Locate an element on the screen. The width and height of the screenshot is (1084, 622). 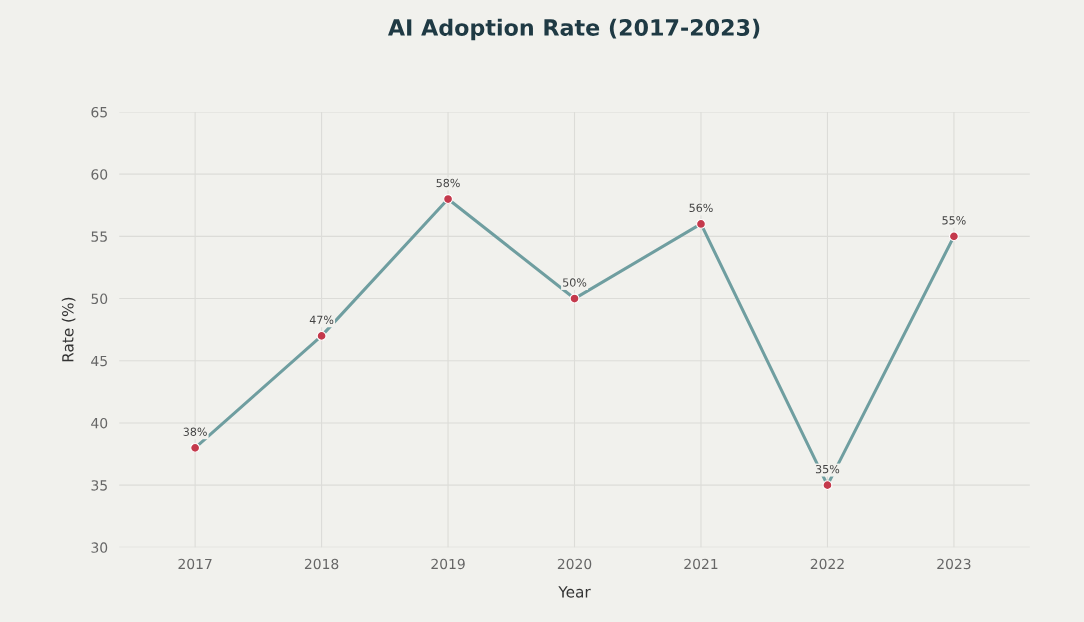
data-label: 38% is located at coordinates (195, 431).